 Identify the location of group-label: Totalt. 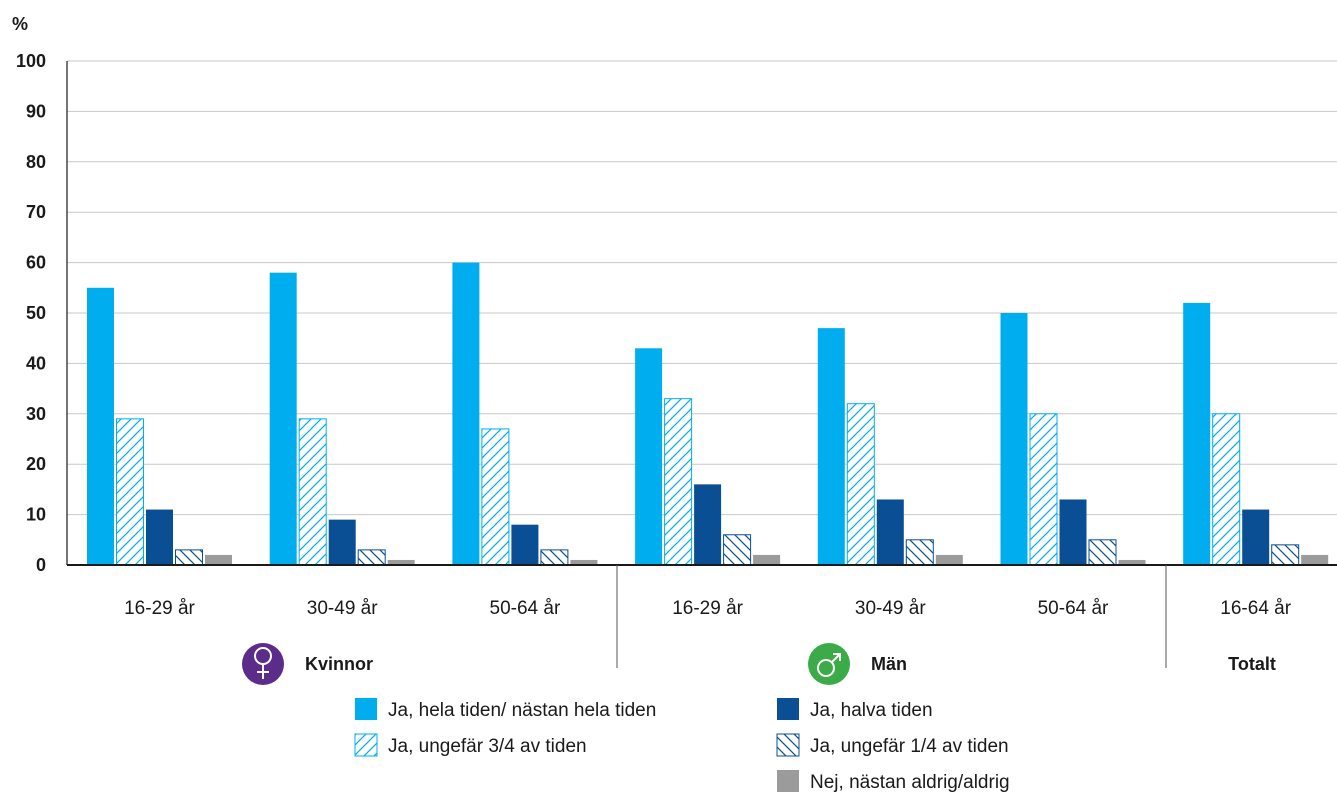
(1252, 664).